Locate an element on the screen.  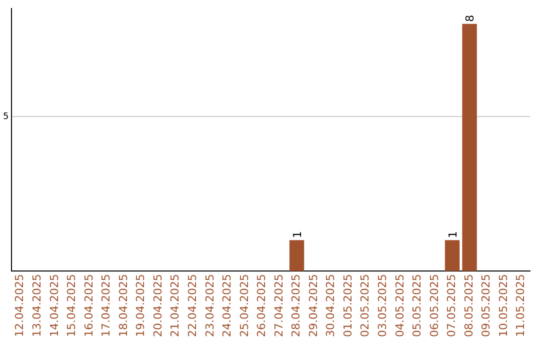
x-tick-label: 03.05.2025 is located at coordinates (383, 306).